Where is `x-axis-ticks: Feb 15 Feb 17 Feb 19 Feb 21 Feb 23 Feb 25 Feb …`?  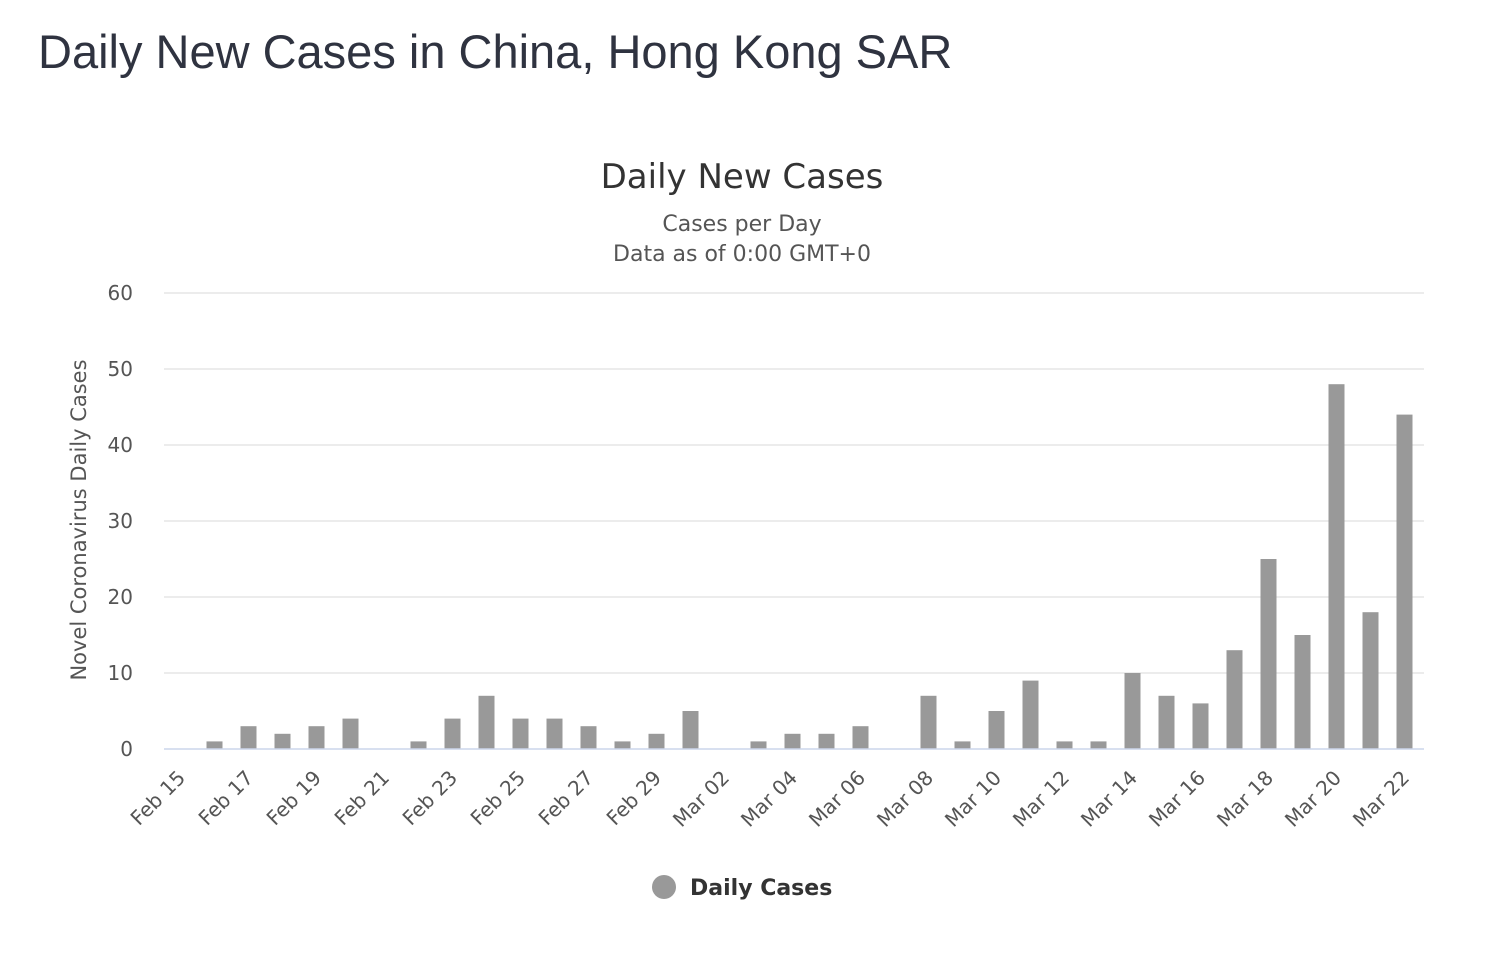
x-axis-ticks: Feb 15 Feb 17 Feb 19 Feb 21 Feb 23 Feb 25 Feb … is located at coordinates (770, 799).